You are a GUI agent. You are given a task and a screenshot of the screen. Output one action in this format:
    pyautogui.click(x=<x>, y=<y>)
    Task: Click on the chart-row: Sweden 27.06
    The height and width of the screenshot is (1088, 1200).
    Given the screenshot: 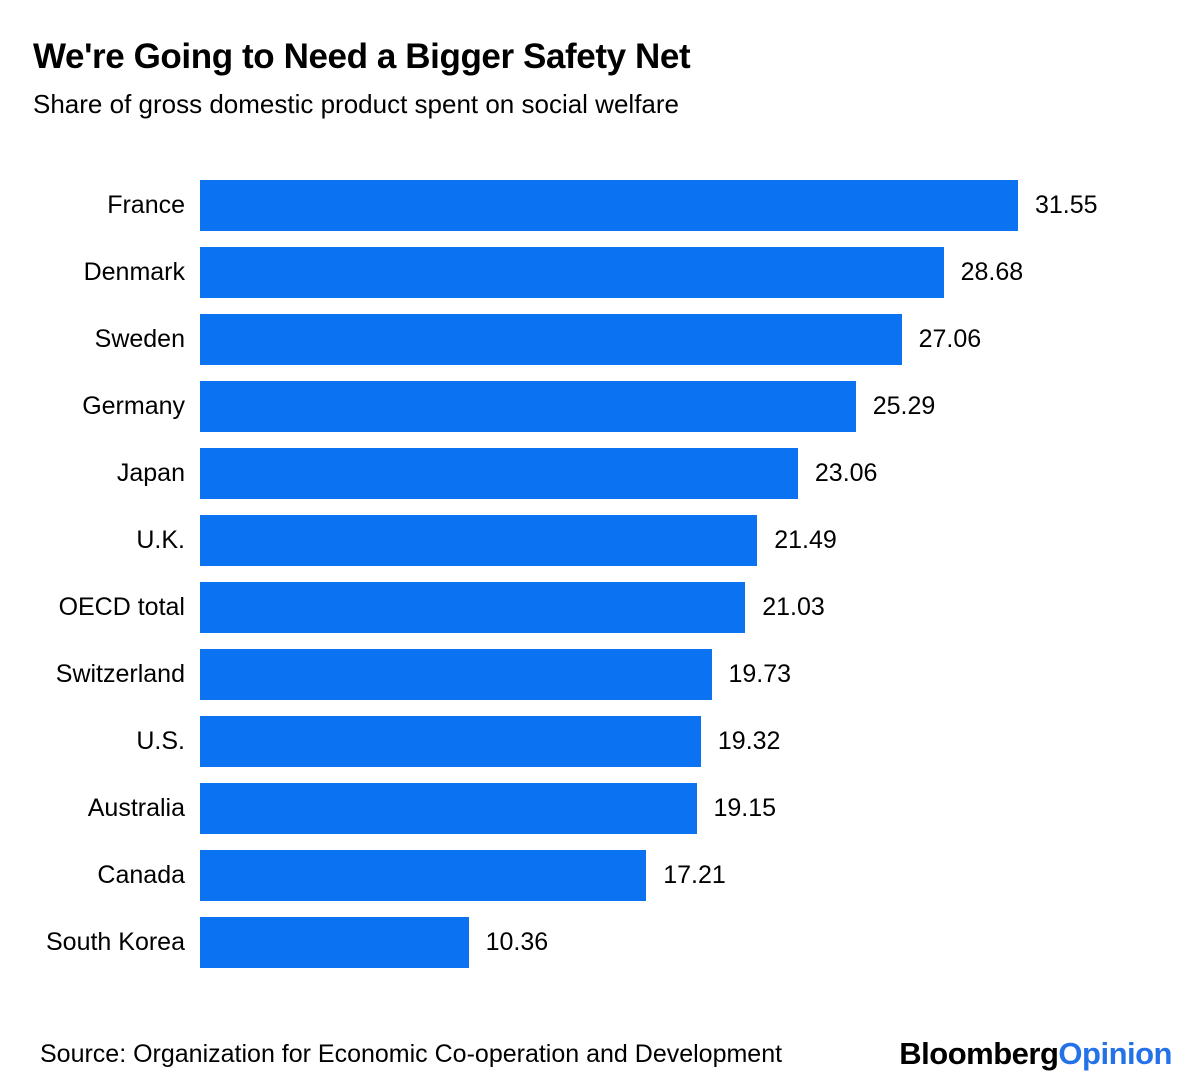 What is the action you would take?
    pyautogui.click(x=600, y=339)
    